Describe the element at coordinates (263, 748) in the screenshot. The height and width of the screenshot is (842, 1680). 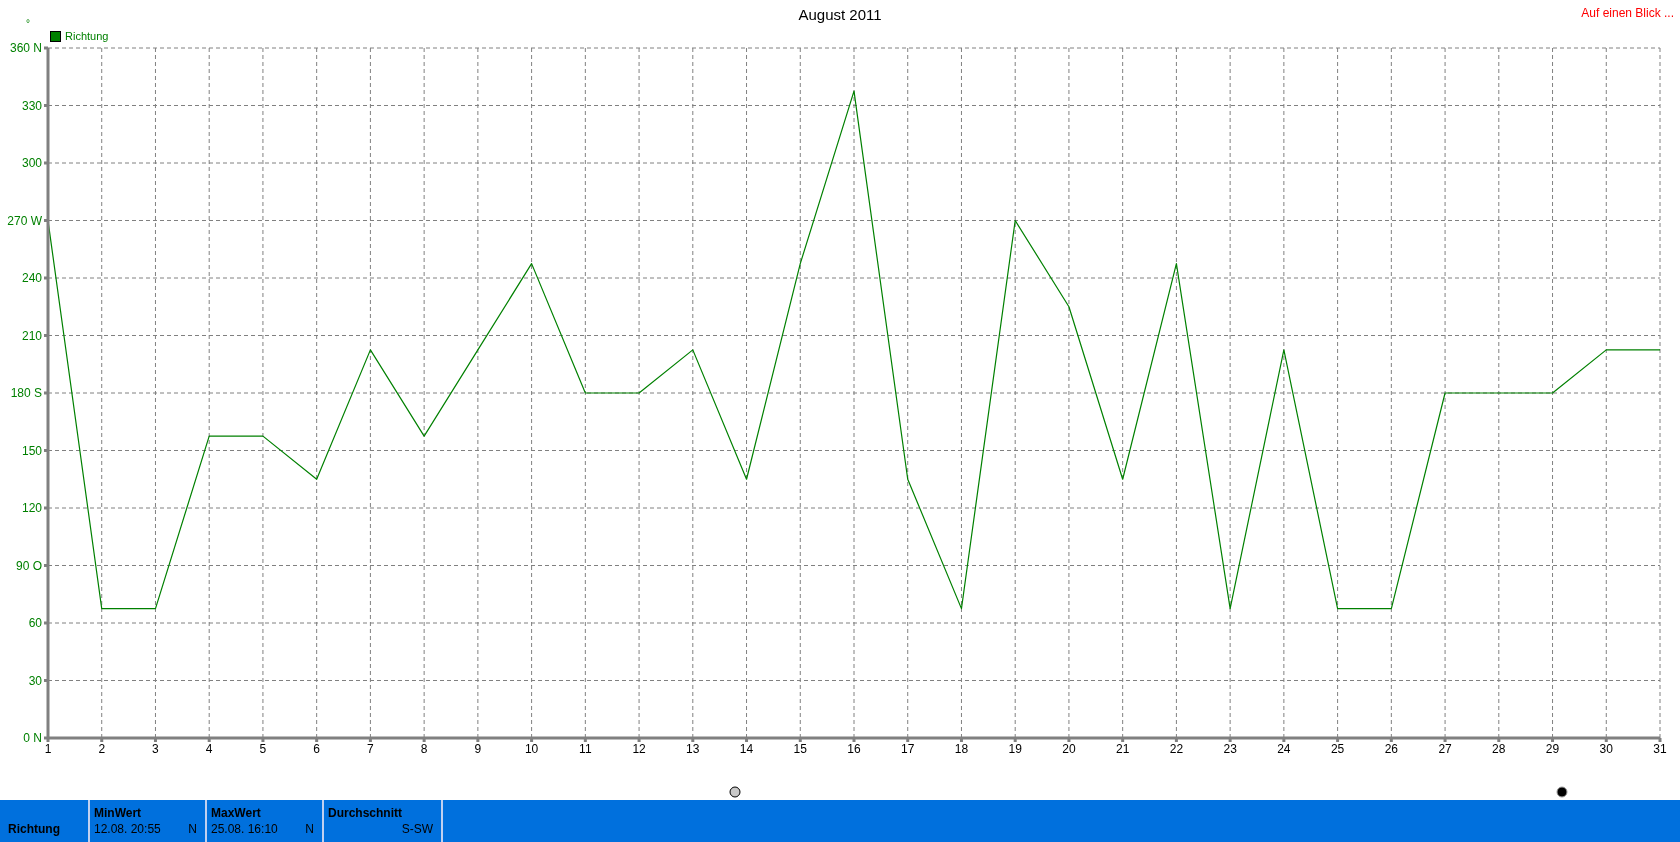
I see `x-tick-label: 5` at that location.